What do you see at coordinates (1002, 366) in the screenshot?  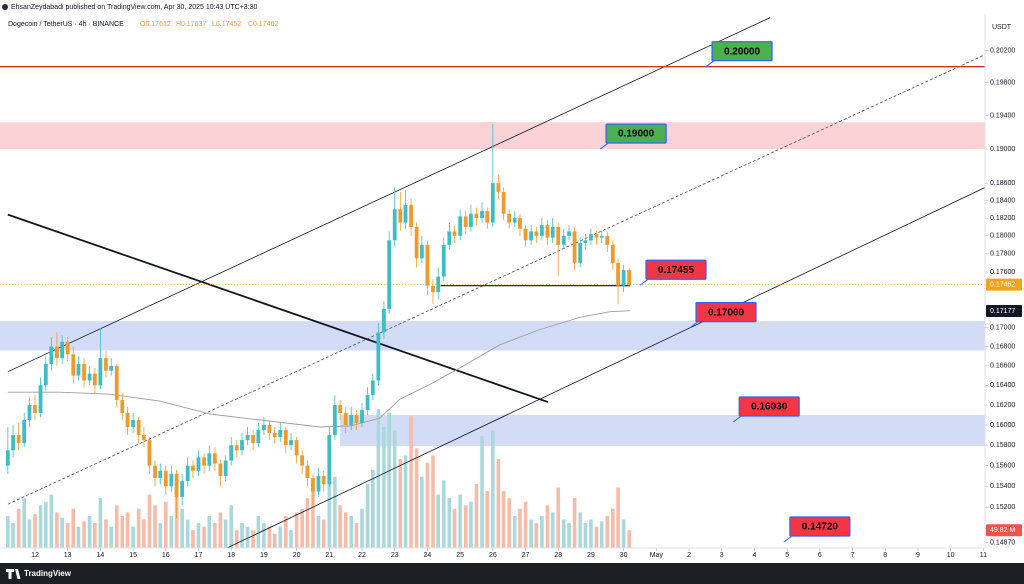 I see `y-tick-label: 0.16600` at bounding box center [1002, 366].